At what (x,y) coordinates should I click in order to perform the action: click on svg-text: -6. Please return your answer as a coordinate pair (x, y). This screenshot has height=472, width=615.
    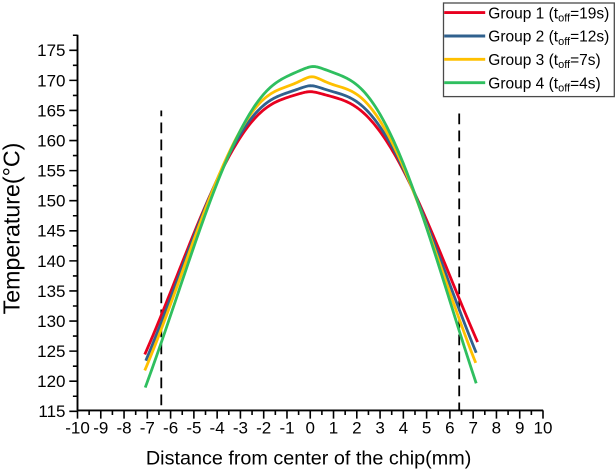
    Looking at the image, I should click on (170, 427).